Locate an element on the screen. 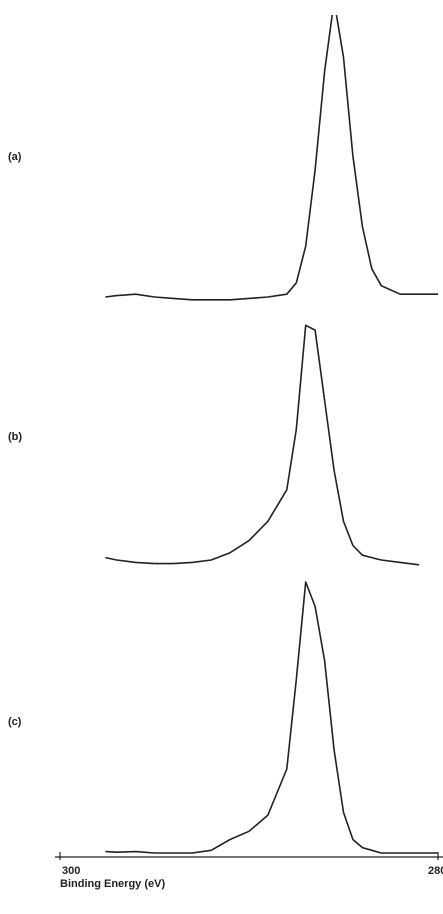  x-tick-label: 280 is located at coordinates (435, 871).